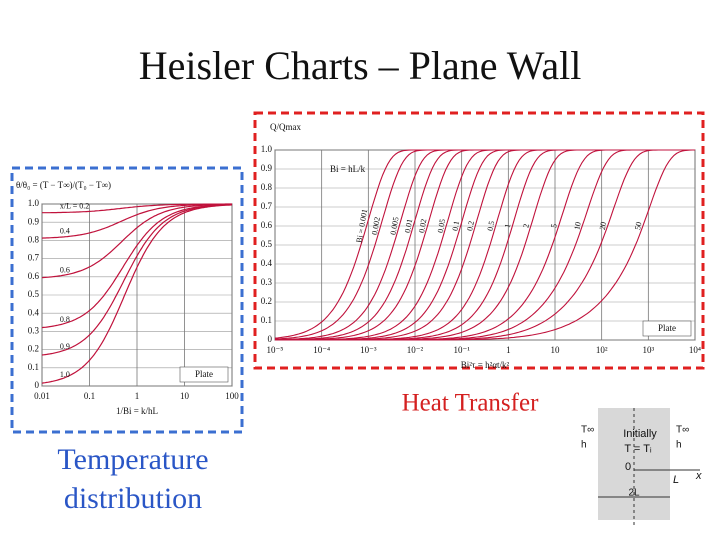  I want to click on wall-diagram: Initially T = Tᵢ T∞ h T∞ h 0 L x 2L, so click(641, 466).